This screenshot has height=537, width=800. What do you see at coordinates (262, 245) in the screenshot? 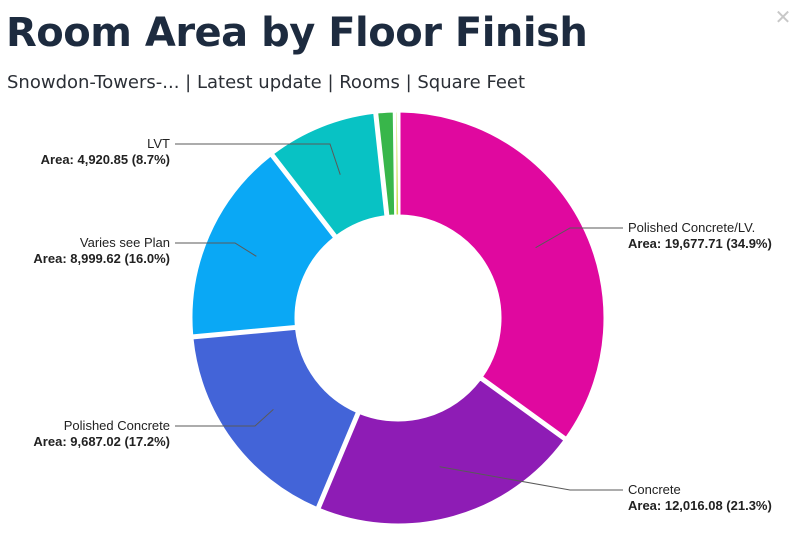
I see `donut-slice-varies-see-plan` at bounding box center [262, 245].